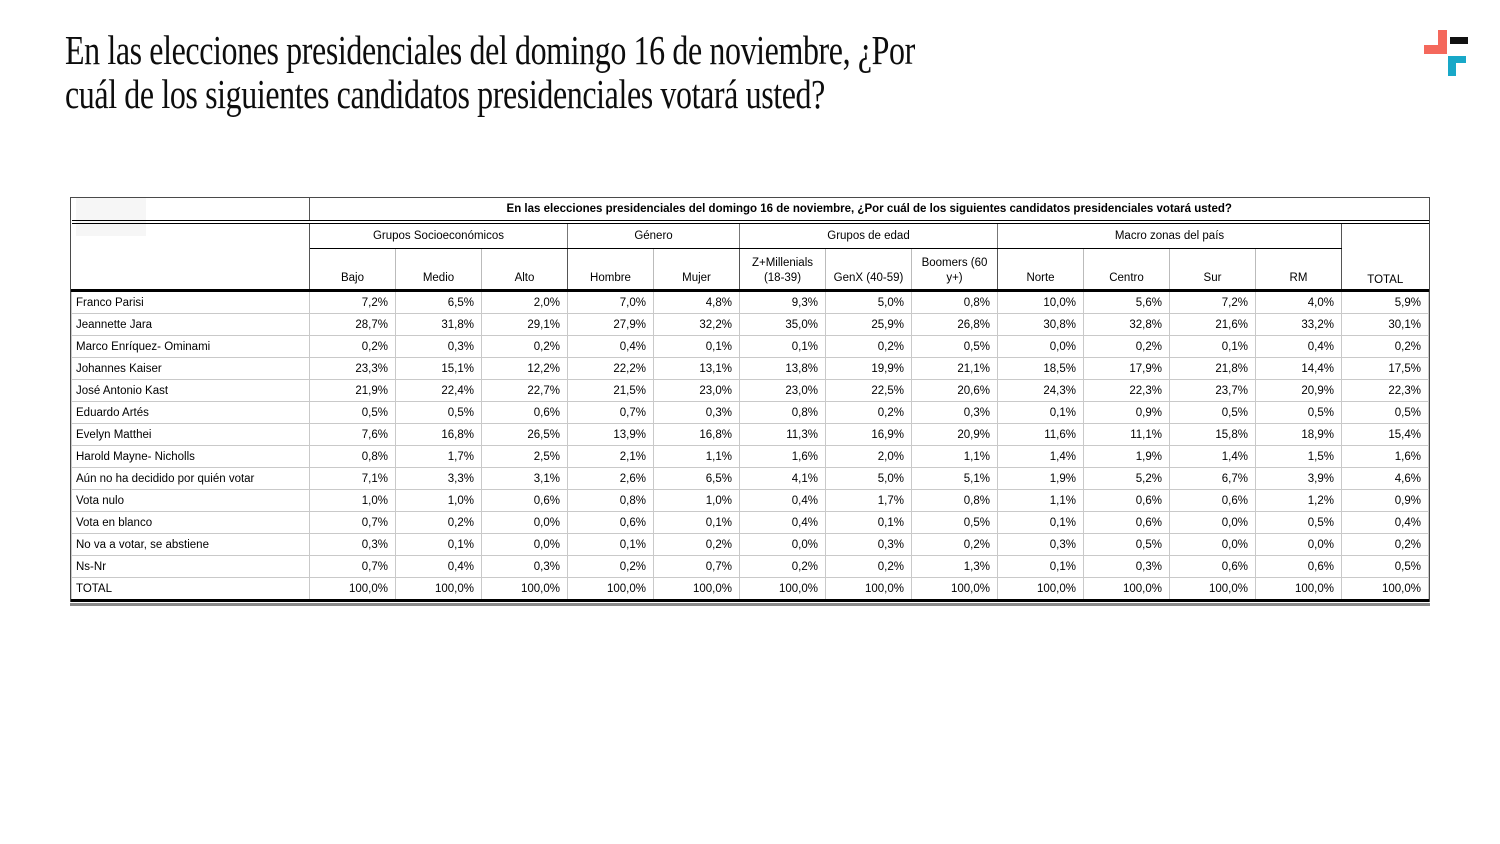 The image size is (1500, 844). I want to click on logo-black-bar-icon, so click(1459, 40).